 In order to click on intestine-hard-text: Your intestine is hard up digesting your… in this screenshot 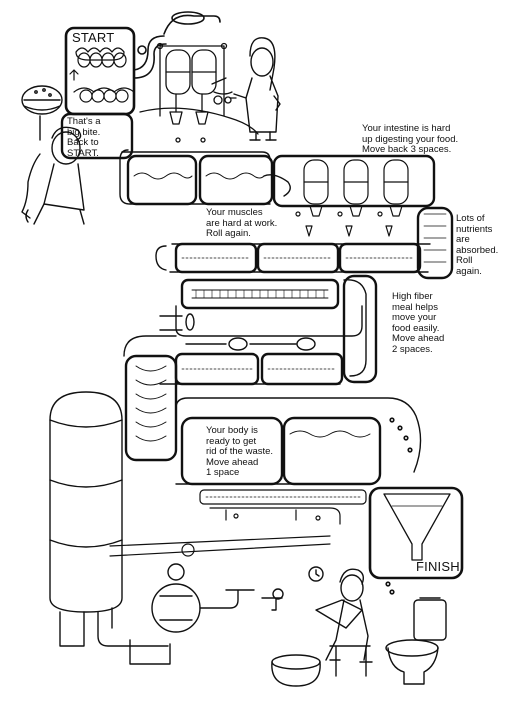, I will do `click(410, 139)`.